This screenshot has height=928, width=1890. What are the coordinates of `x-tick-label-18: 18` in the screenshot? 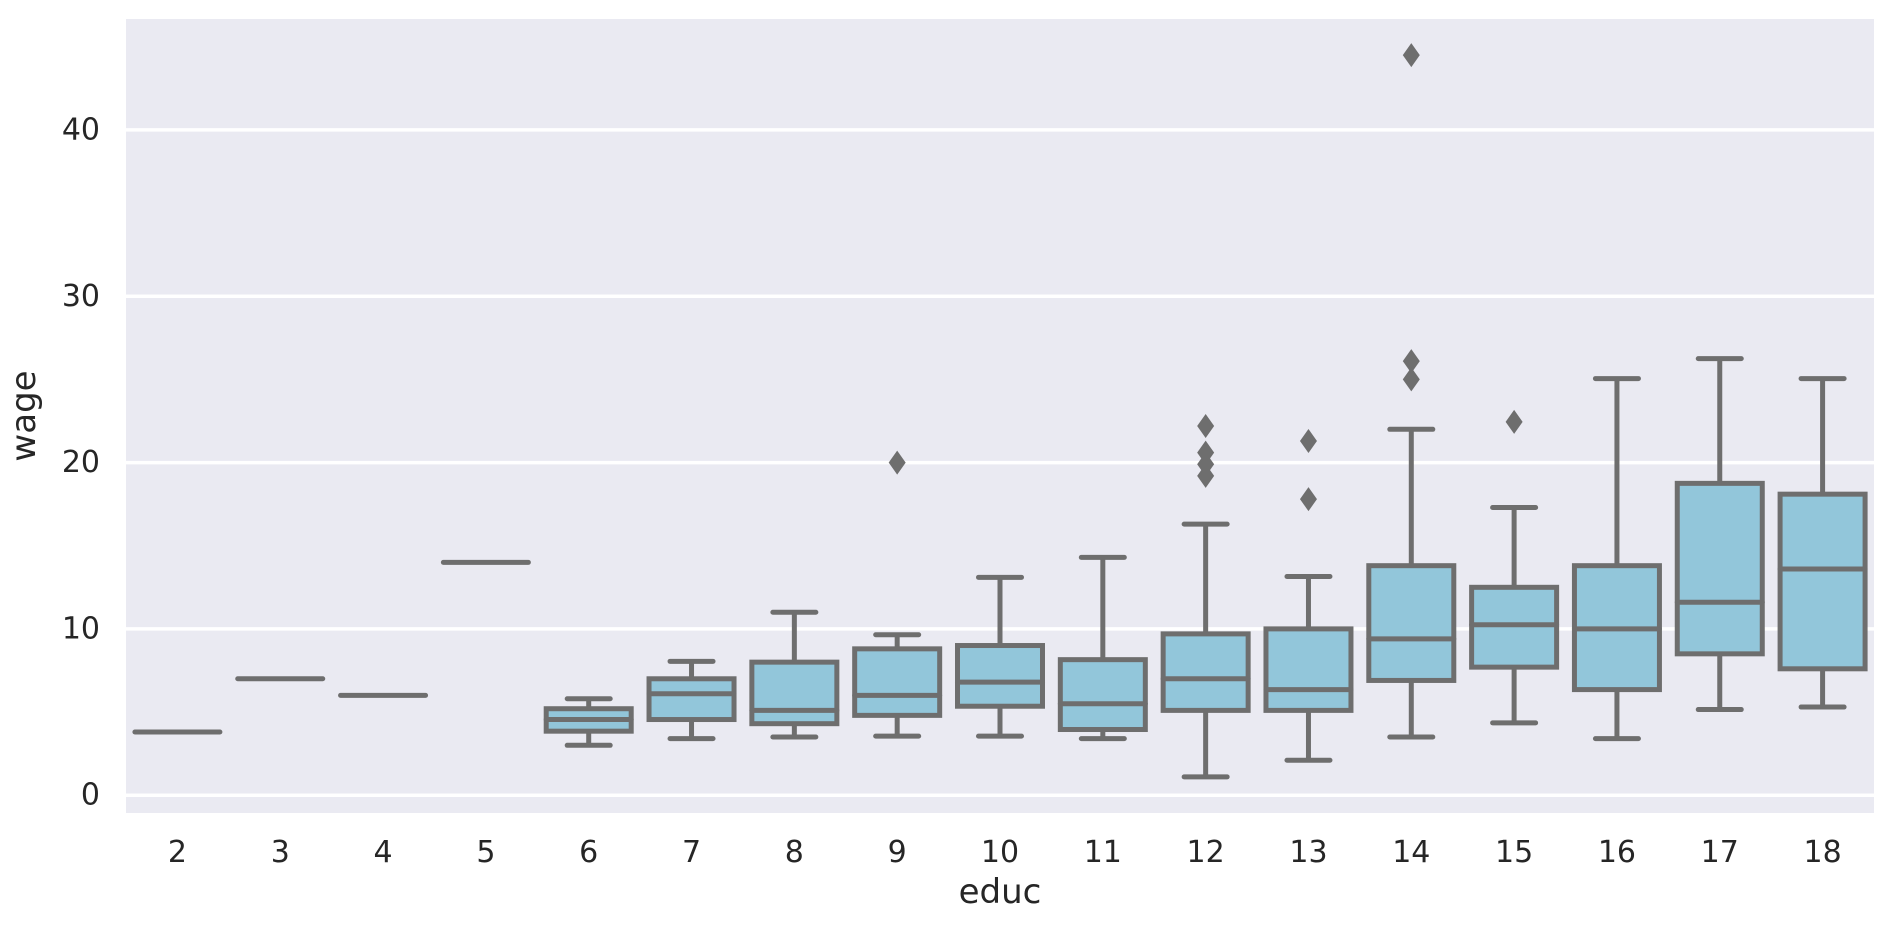 It's located at (1822, 852).